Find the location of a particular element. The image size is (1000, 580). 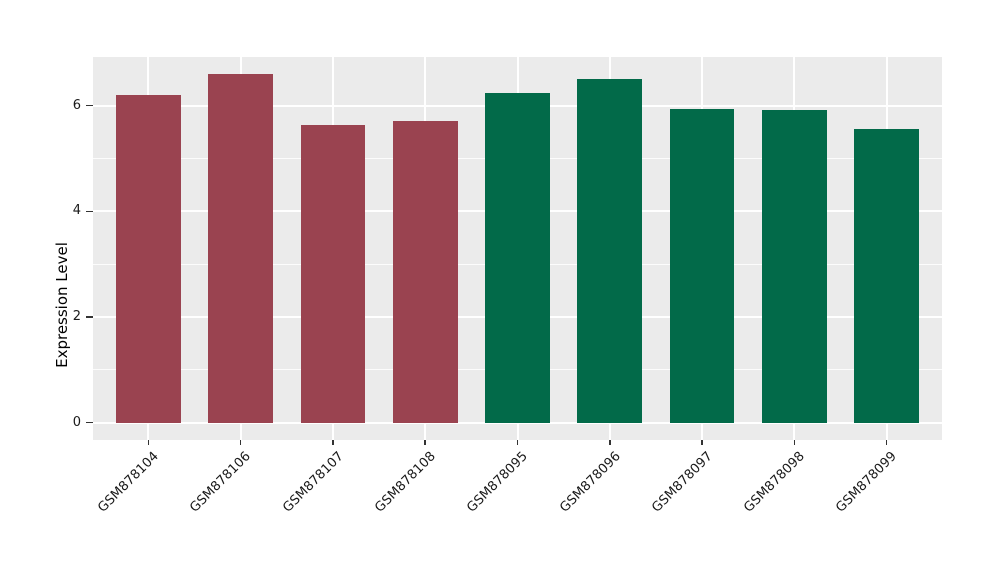

x-tick-label: GSM878108 is located at coordinates (405, 482).